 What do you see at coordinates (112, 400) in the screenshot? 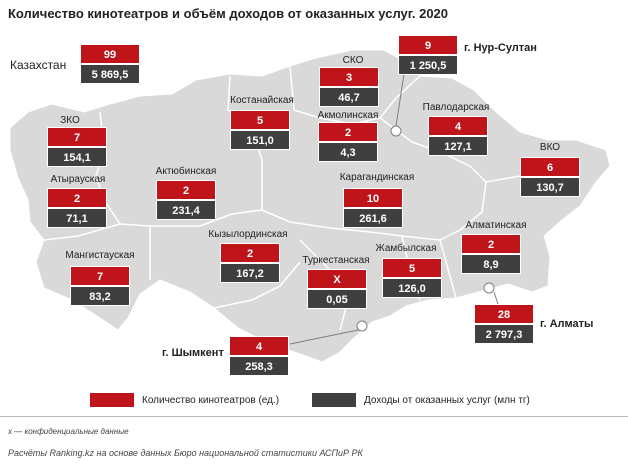
I see `legend-swatch-count` at bounding box center [112, 400].